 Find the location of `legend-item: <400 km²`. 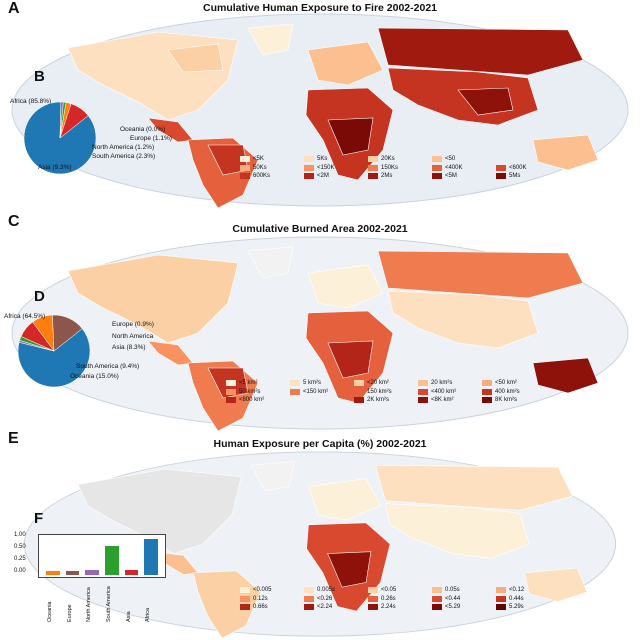

legend-item: <400 km² is located at coordinates (450, 392).